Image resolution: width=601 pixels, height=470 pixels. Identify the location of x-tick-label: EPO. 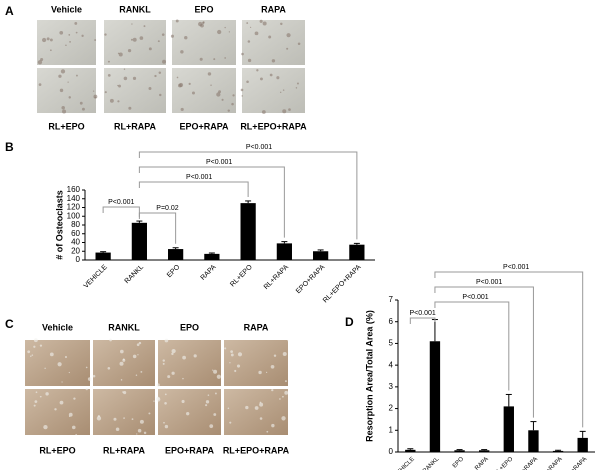
(174, 271).